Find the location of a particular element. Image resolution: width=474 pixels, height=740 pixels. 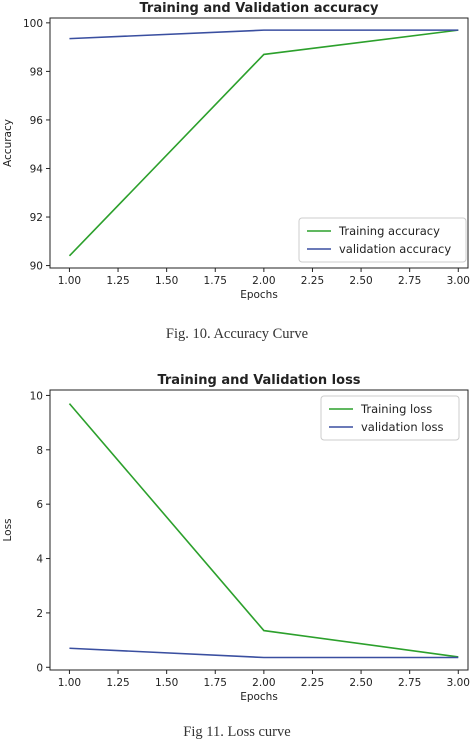

figure-caption: Fig. 10. Accuracy Curve is located at coordinates (237, 334).